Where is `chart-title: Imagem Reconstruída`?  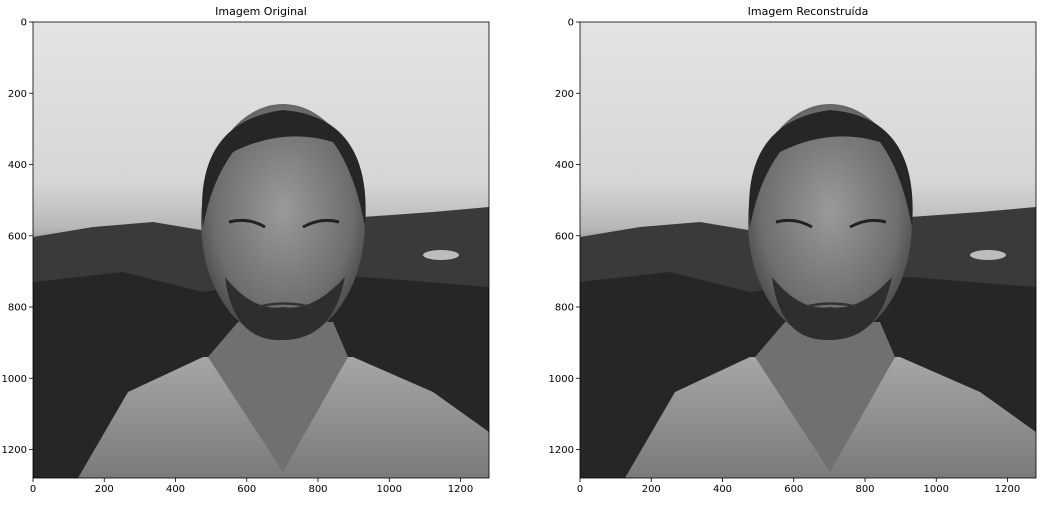 chart-title: Imagem Reconstruída is located at coordinates (808, 11).